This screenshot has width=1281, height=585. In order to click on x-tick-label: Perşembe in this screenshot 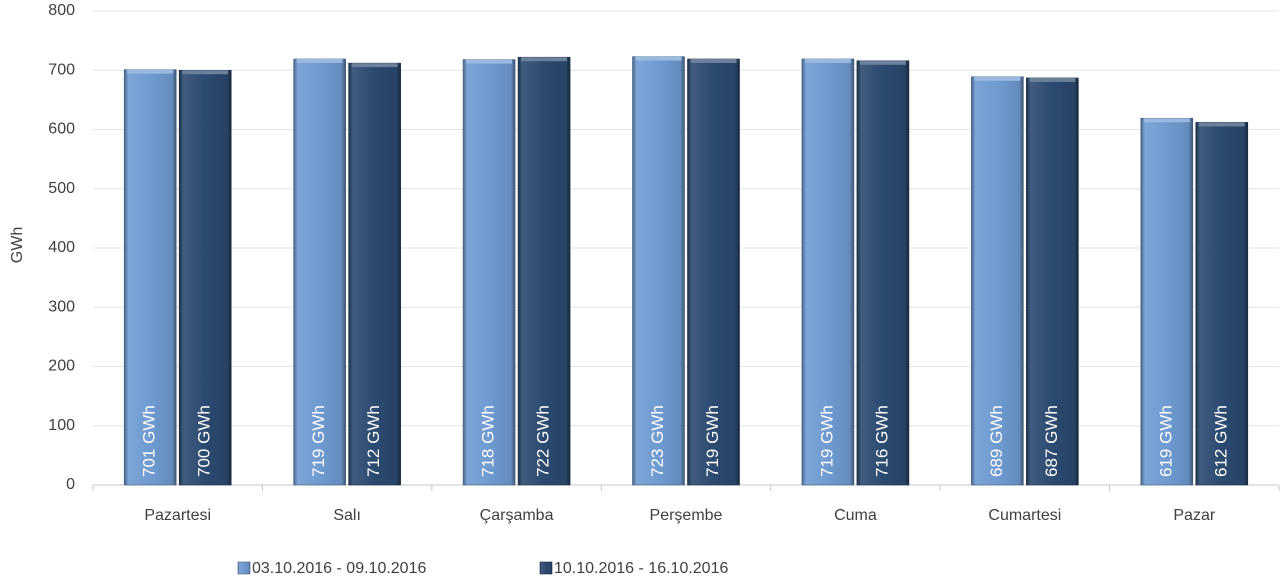, I will do `click(686, 515)`.